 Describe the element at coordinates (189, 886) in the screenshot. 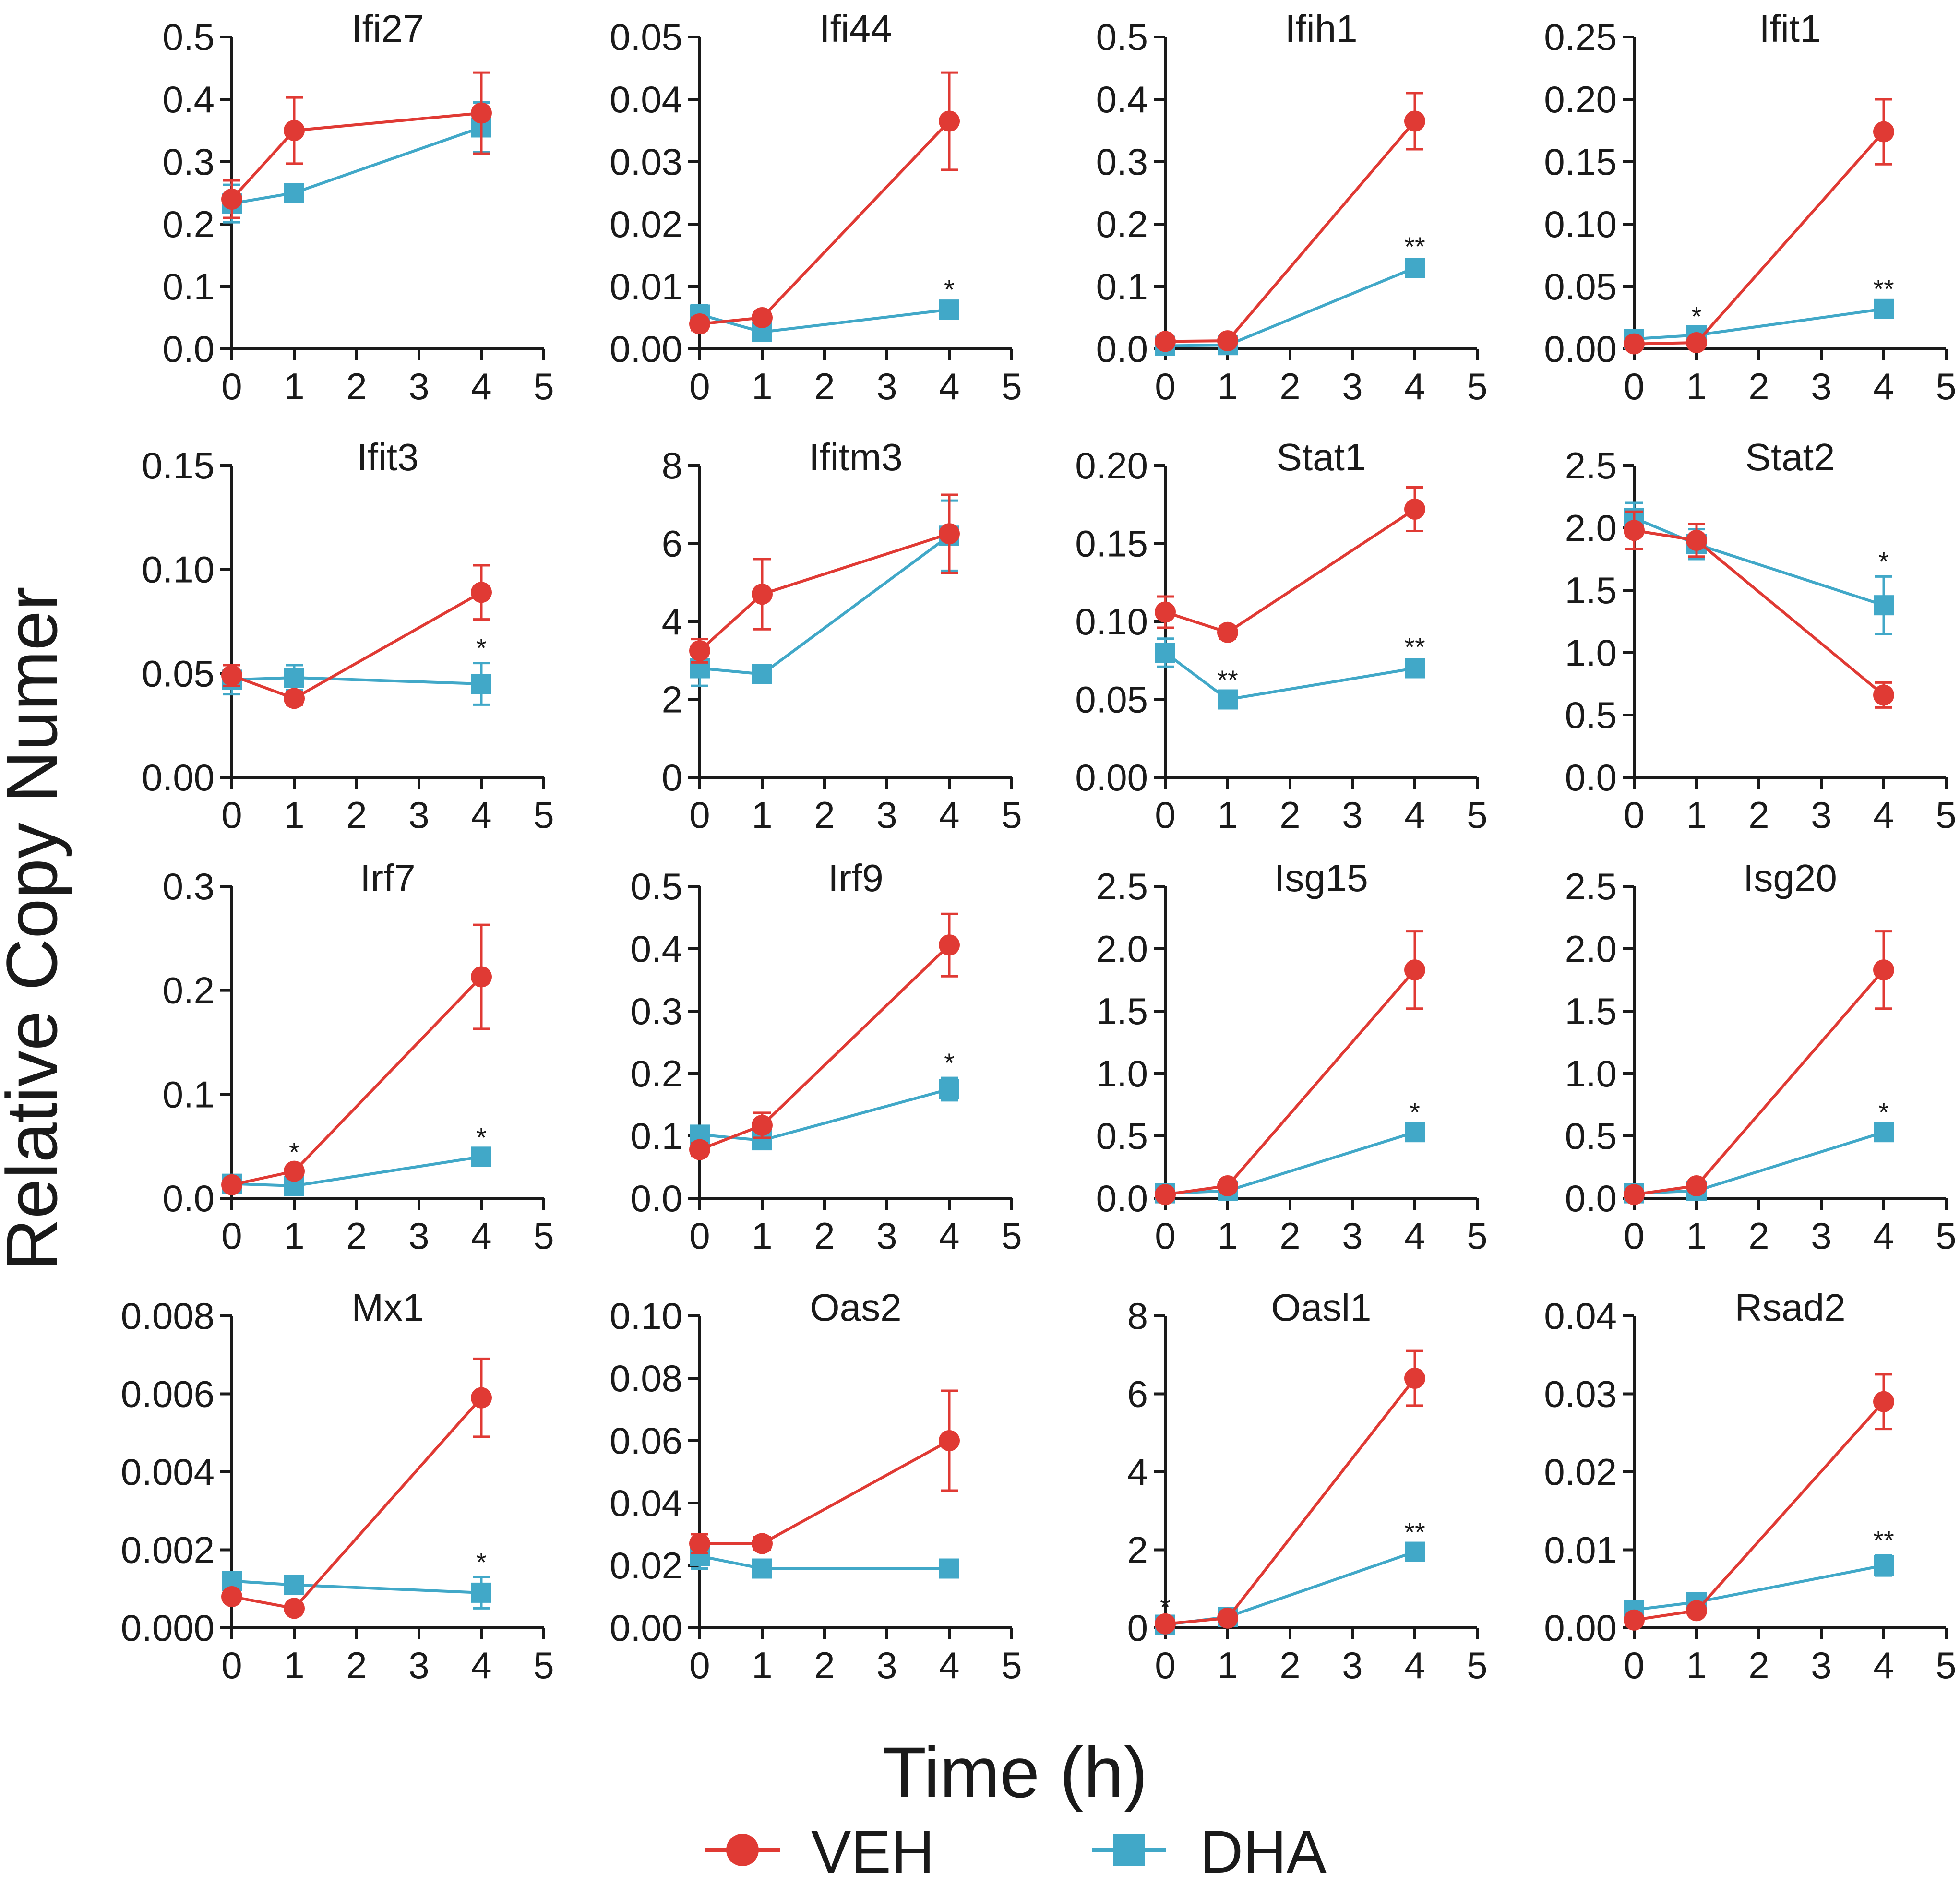

I see `y-tick-label: 0.3` at that location.